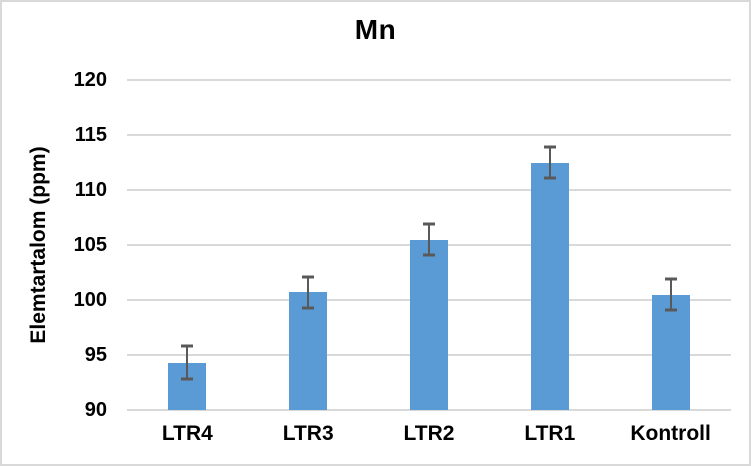  I want to click on bar-ltr3, so click(308, 351).